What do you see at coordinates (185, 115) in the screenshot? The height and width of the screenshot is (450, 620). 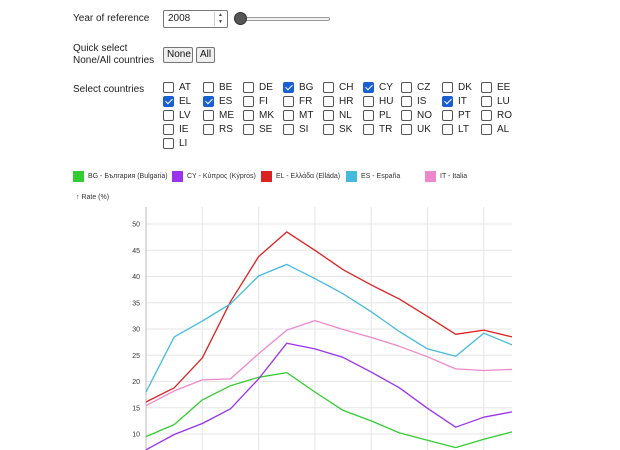 I see `country-code-label: LV` at bounding box center [185, 115].